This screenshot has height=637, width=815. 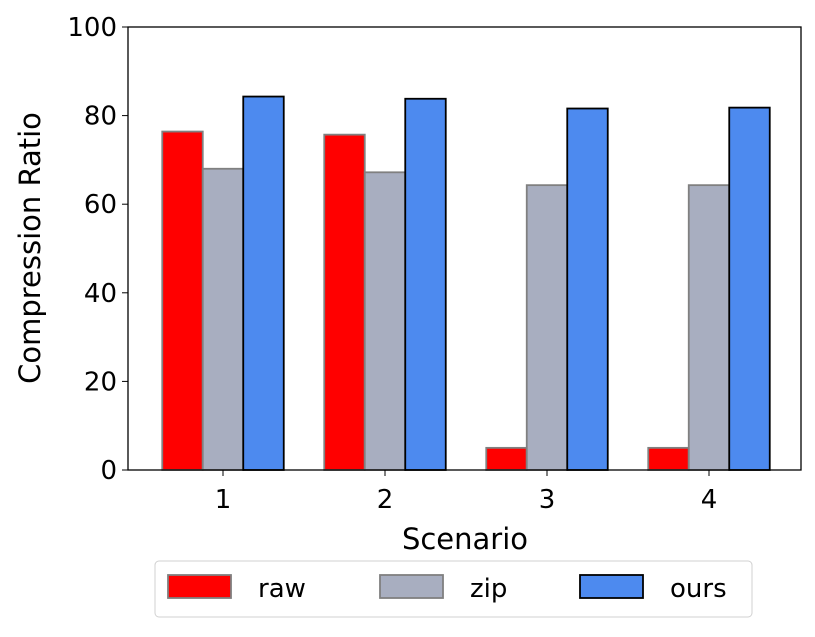 What do you see at coordinates (100, 117) in the screenshot?
I see `y-tick-label: 80` at bounding box center [100, 117].